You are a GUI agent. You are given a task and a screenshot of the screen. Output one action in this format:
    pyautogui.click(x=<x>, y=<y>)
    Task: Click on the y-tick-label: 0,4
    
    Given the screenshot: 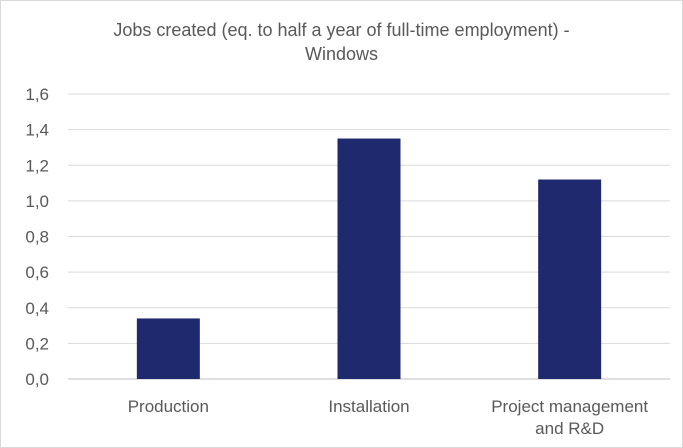 What is the action you would take?
    pyautogui.click(x=37, y=308)
    